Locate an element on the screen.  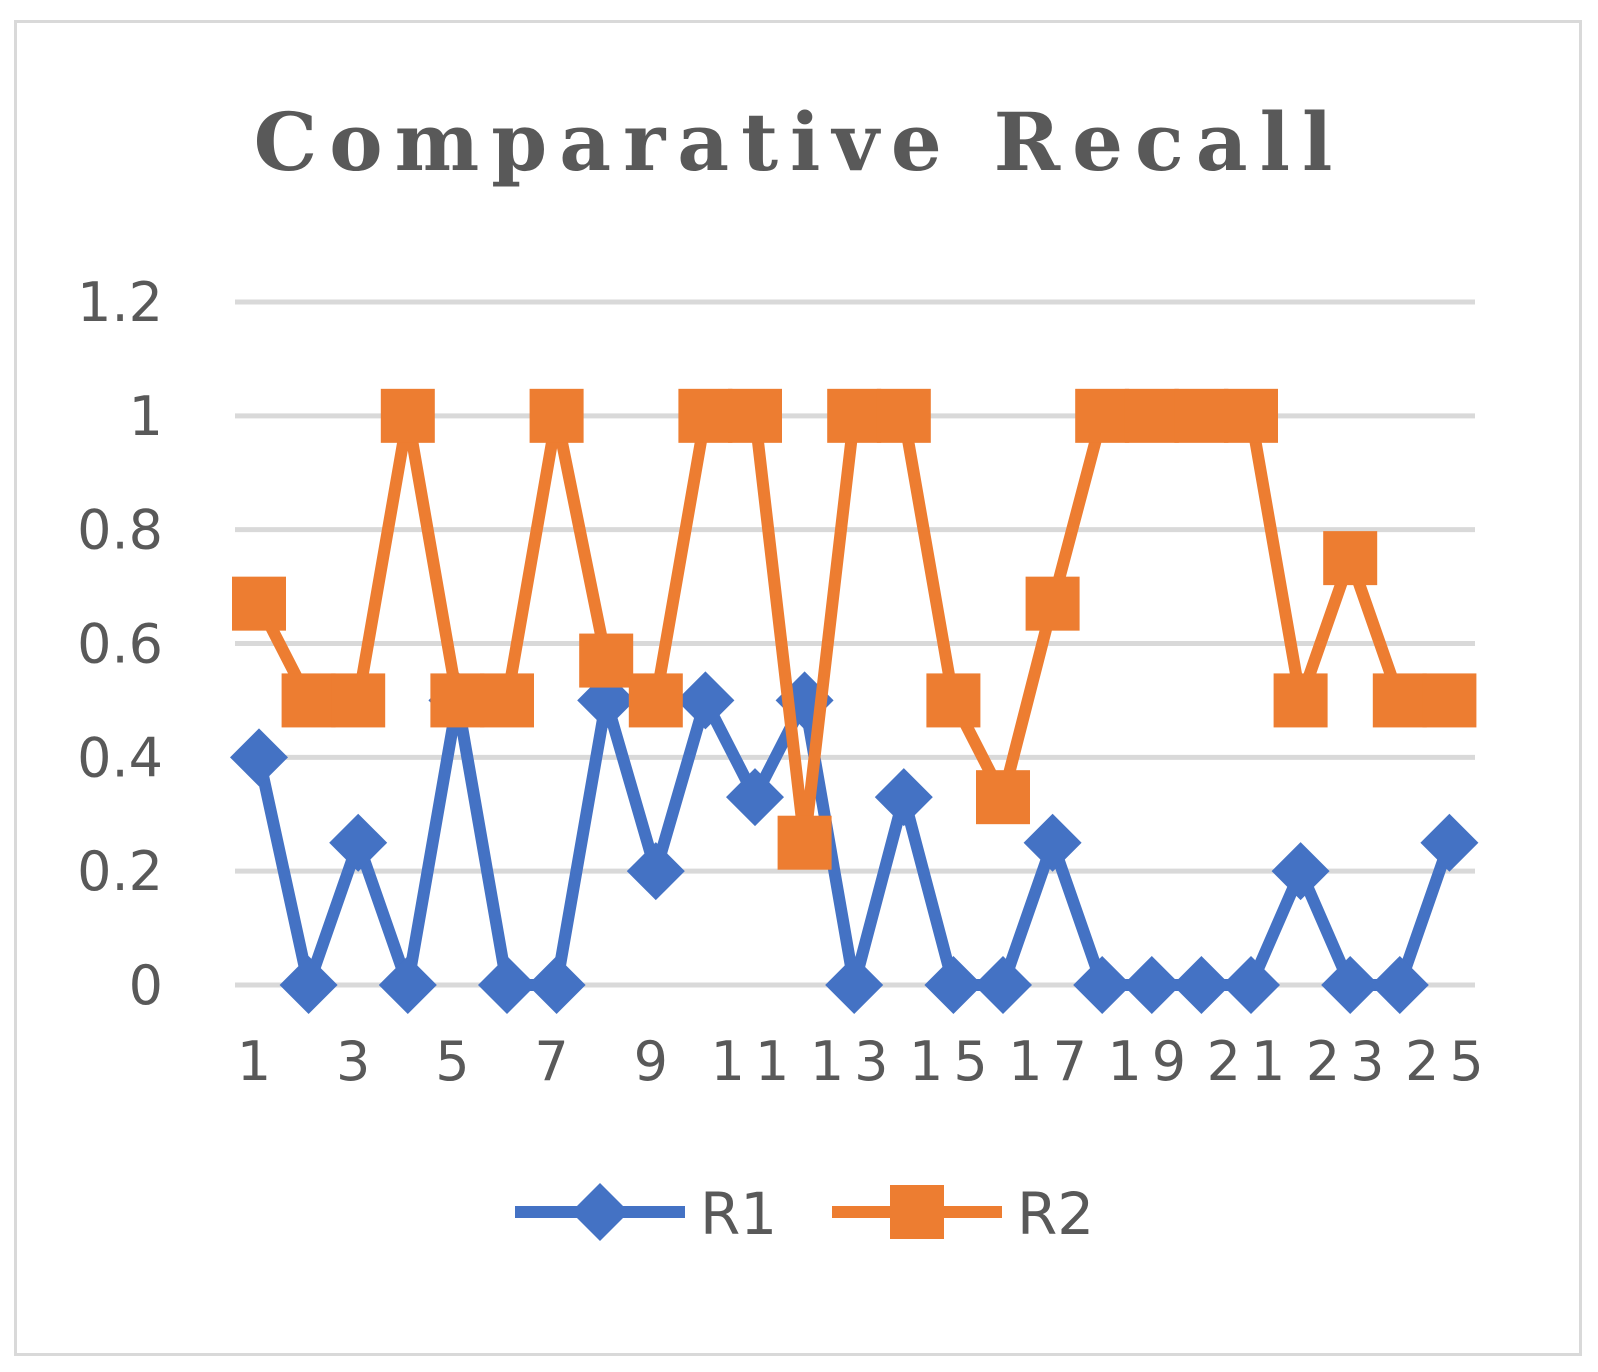
legend-item-r1: R1 is located at coordinates (646, 1214).